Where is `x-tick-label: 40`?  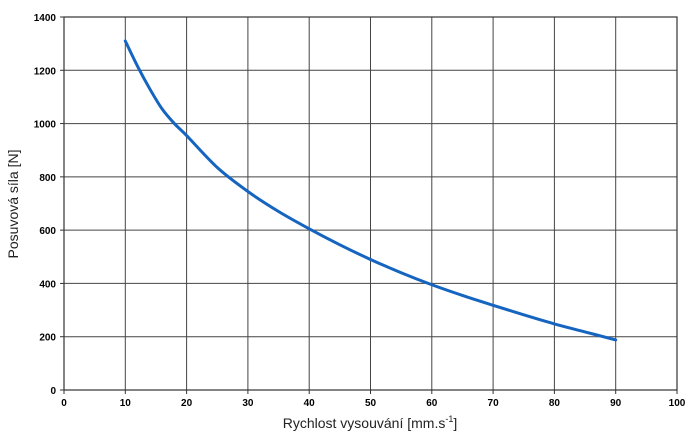 x-tick-label: 40 is located at coordinates (310, 403).